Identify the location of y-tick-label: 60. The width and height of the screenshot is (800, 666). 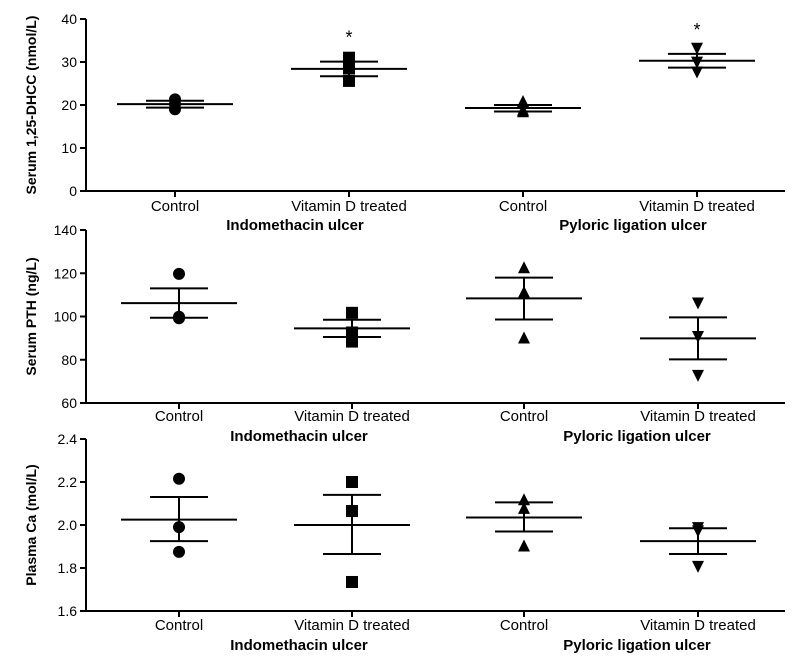
(69, 403).